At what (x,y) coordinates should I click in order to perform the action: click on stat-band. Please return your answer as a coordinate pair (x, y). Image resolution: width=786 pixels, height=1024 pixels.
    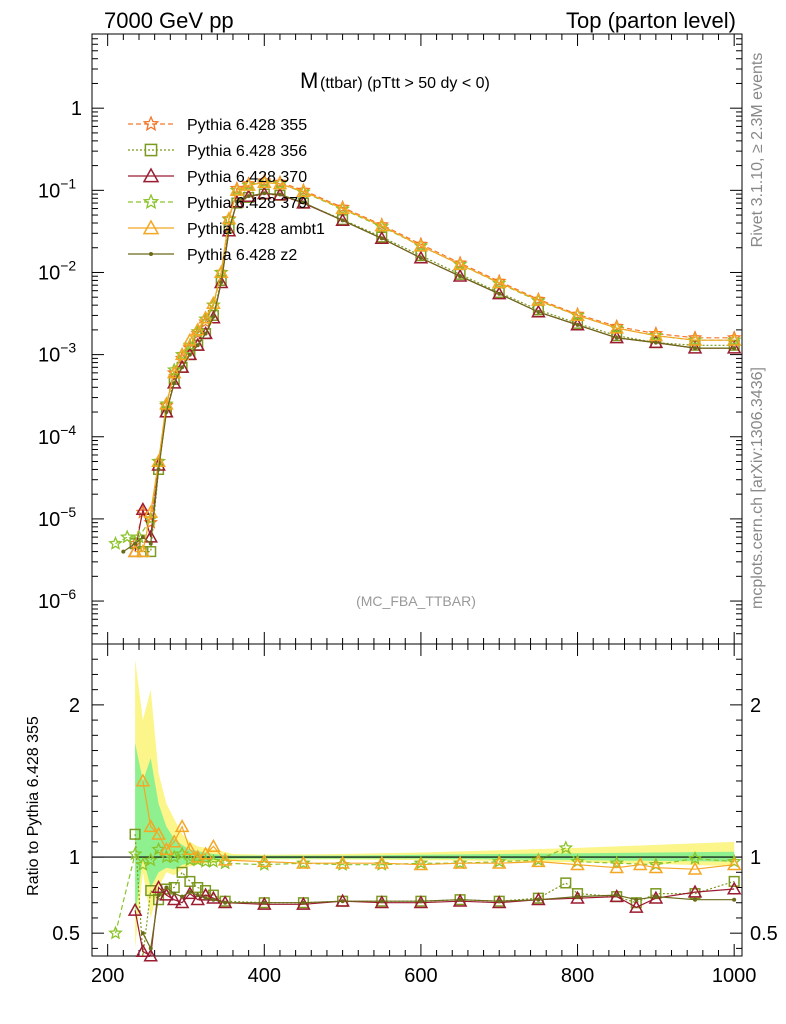
    Looking at the image, I should click on (435, 830).